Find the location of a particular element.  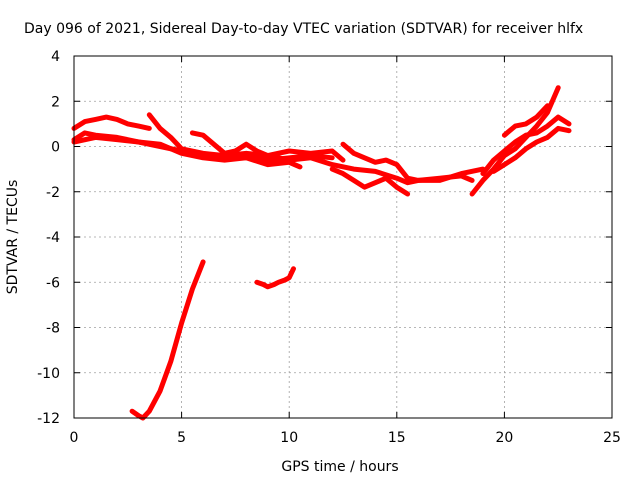

x-tick-label: 20 is located at coordinates (504, 438).